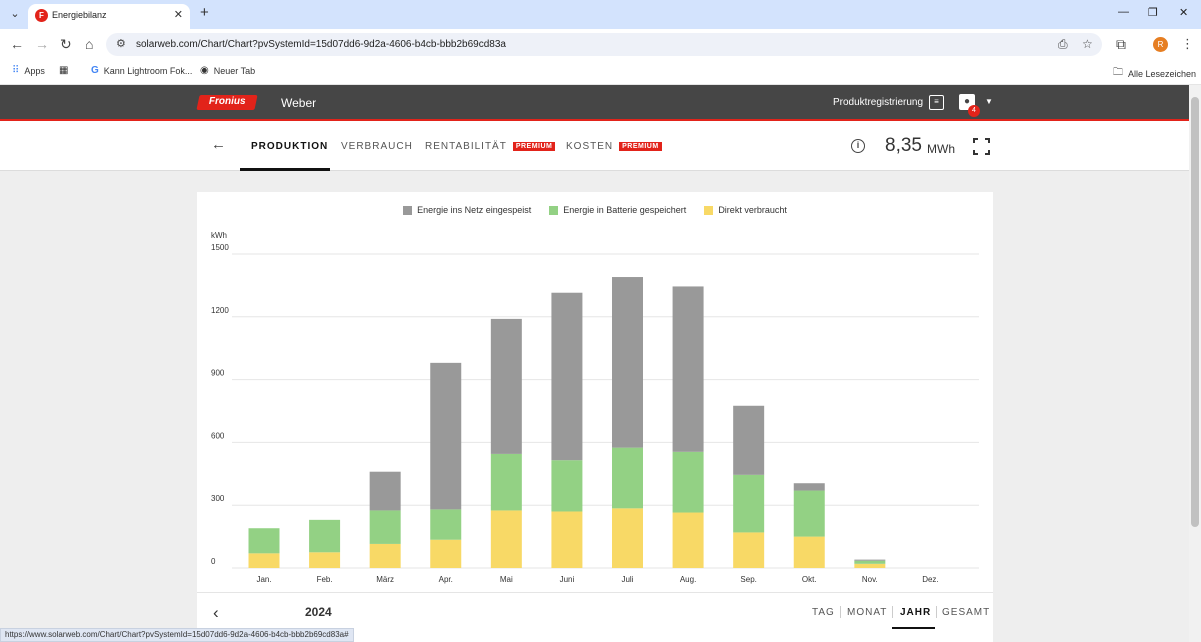 The height and width of the screenshot is (642, 1201). What do you see at coordinates (228, 70) in the screenshot?
I see `bookmark-new-tab: ◉ Neuer Tab` at bounding box center [228, 70].